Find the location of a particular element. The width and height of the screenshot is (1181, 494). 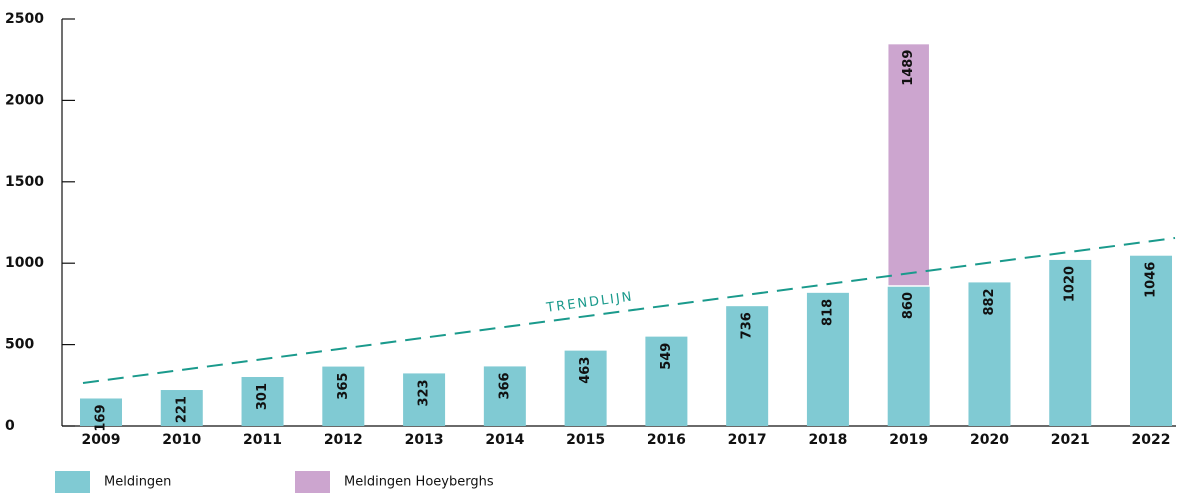

value-label: 1046 is located at coordinates (1151, 280).